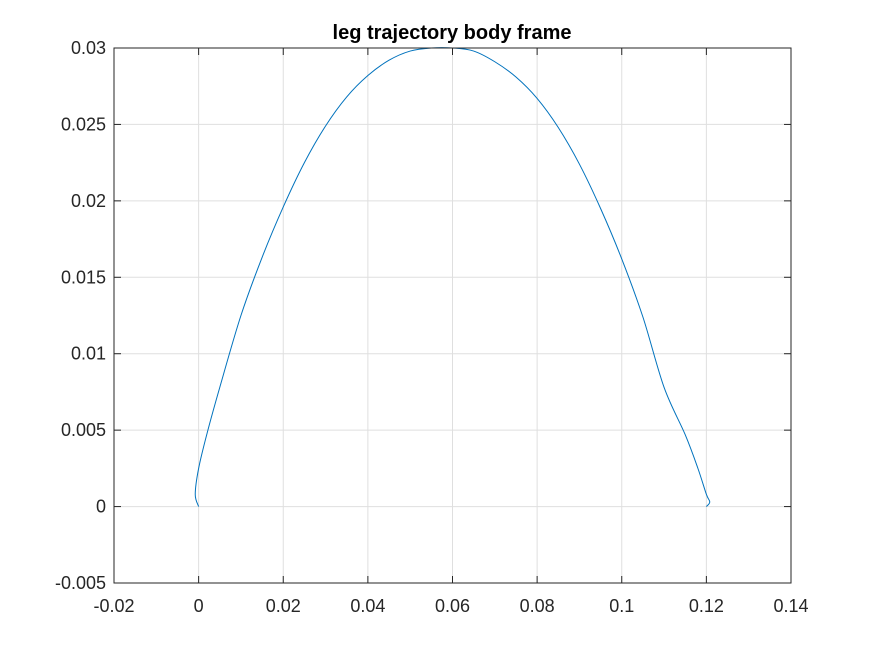 The width and height of the screenshot is (875, 661). What do you see at coordinates (101, 507) in the screenshot?
I see `y-tick-label: 0` at bounding box center [101, 507].